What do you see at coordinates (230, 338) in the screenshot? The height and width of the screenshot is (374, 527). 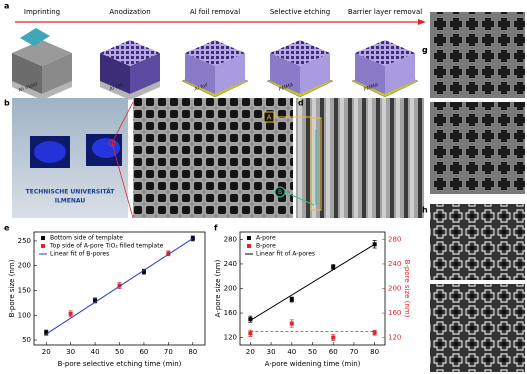 I see `y-tick-label: 120` at bounding box center [230, 338].